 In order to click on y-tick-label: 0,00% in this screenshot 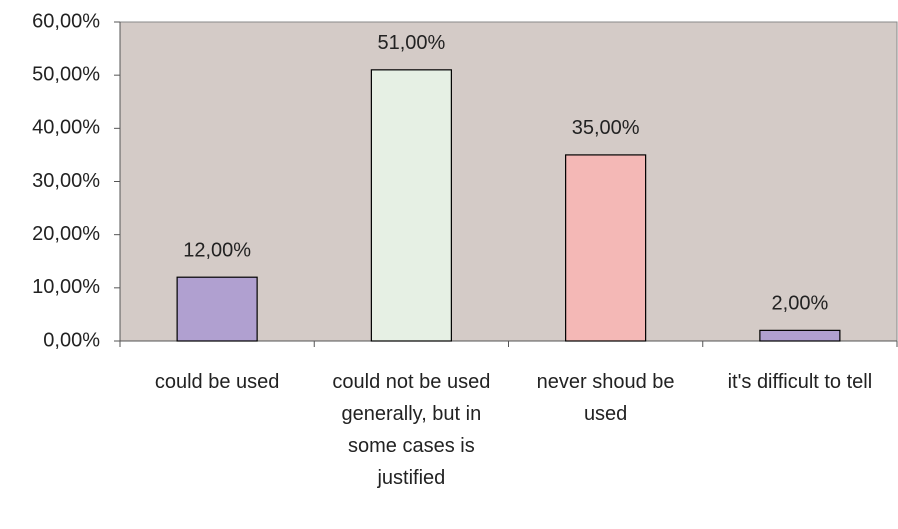, I will do `click(71, 340)`.